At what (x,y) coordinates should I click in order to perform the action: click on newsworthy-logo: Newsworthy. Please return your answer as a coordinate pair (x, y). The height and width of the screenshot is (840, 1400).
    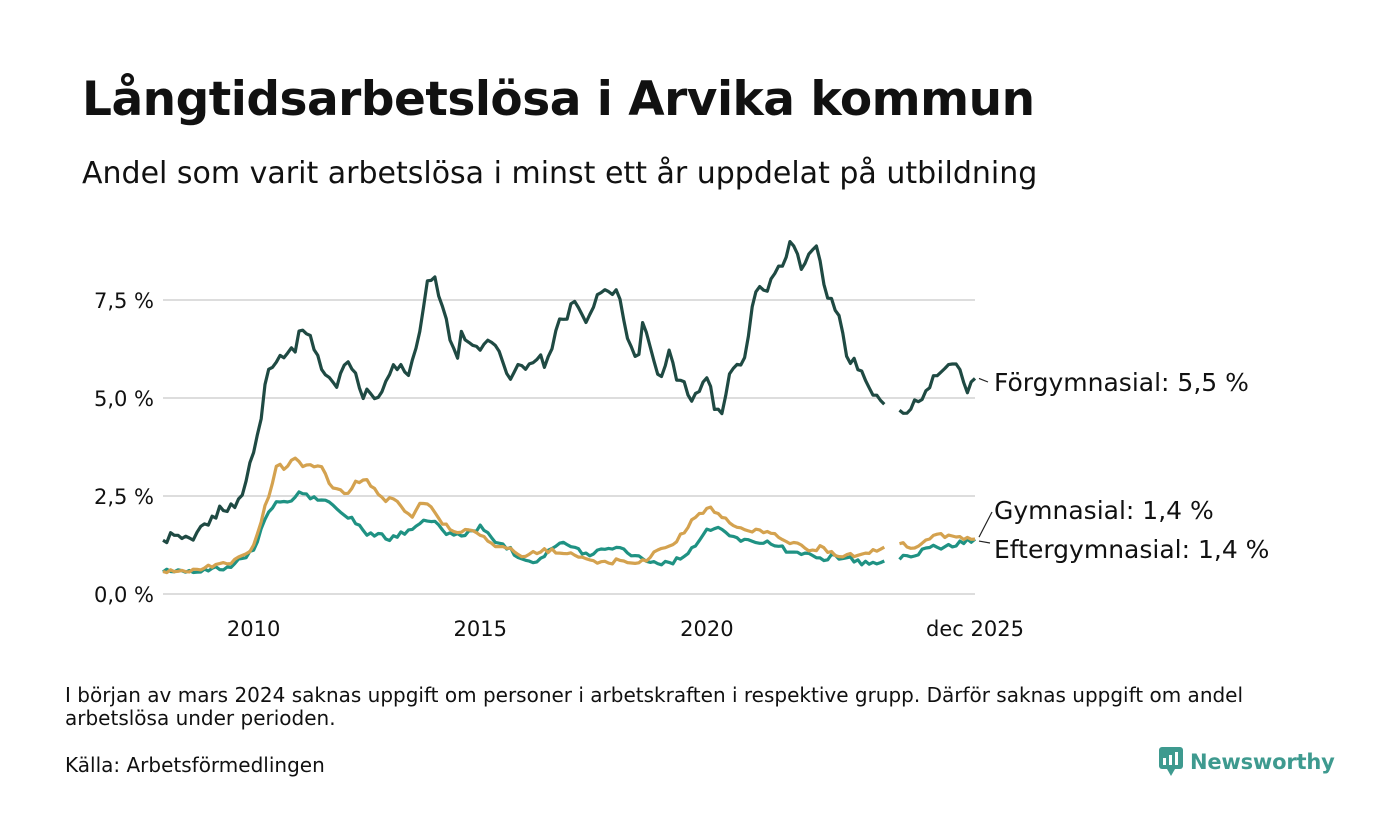
    Looking at the image, I should click on (1246, 762).